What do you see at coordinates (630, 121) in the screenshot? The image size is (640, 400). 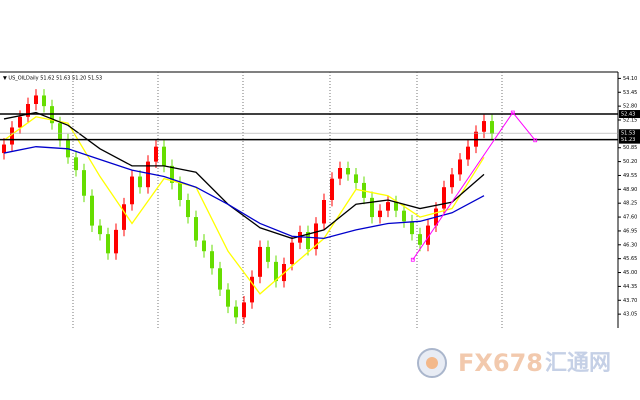 I see `y-tick-label: 52.15` at bounding box center [630, 121].